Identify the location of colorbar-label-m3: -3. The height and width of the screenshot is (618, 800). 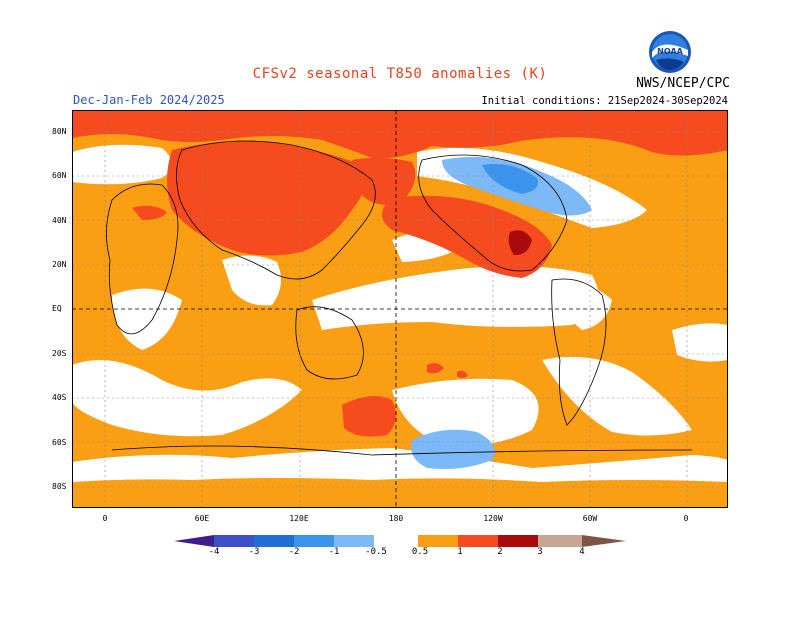
(254, 552).